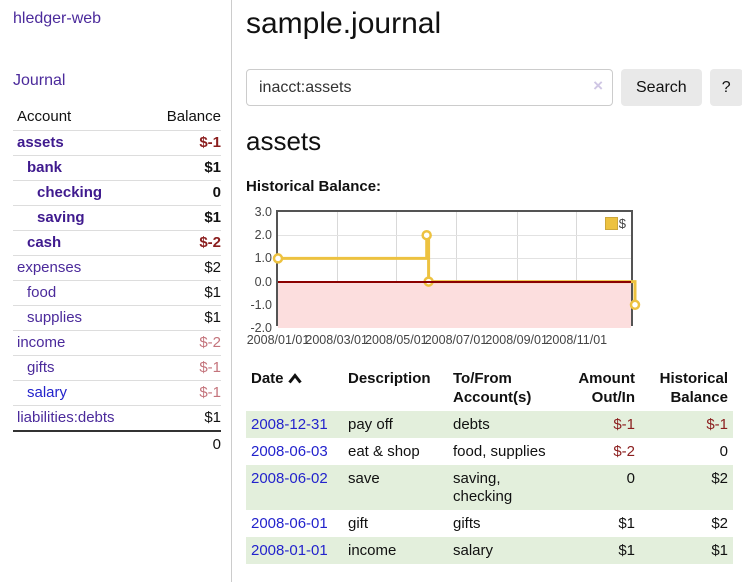 Image resolution: width=742 pixels, height=582 pixels. Describe the element at coordinates (624, 451) in the screenshot. I see `transaction-amount: $-2` at that location.